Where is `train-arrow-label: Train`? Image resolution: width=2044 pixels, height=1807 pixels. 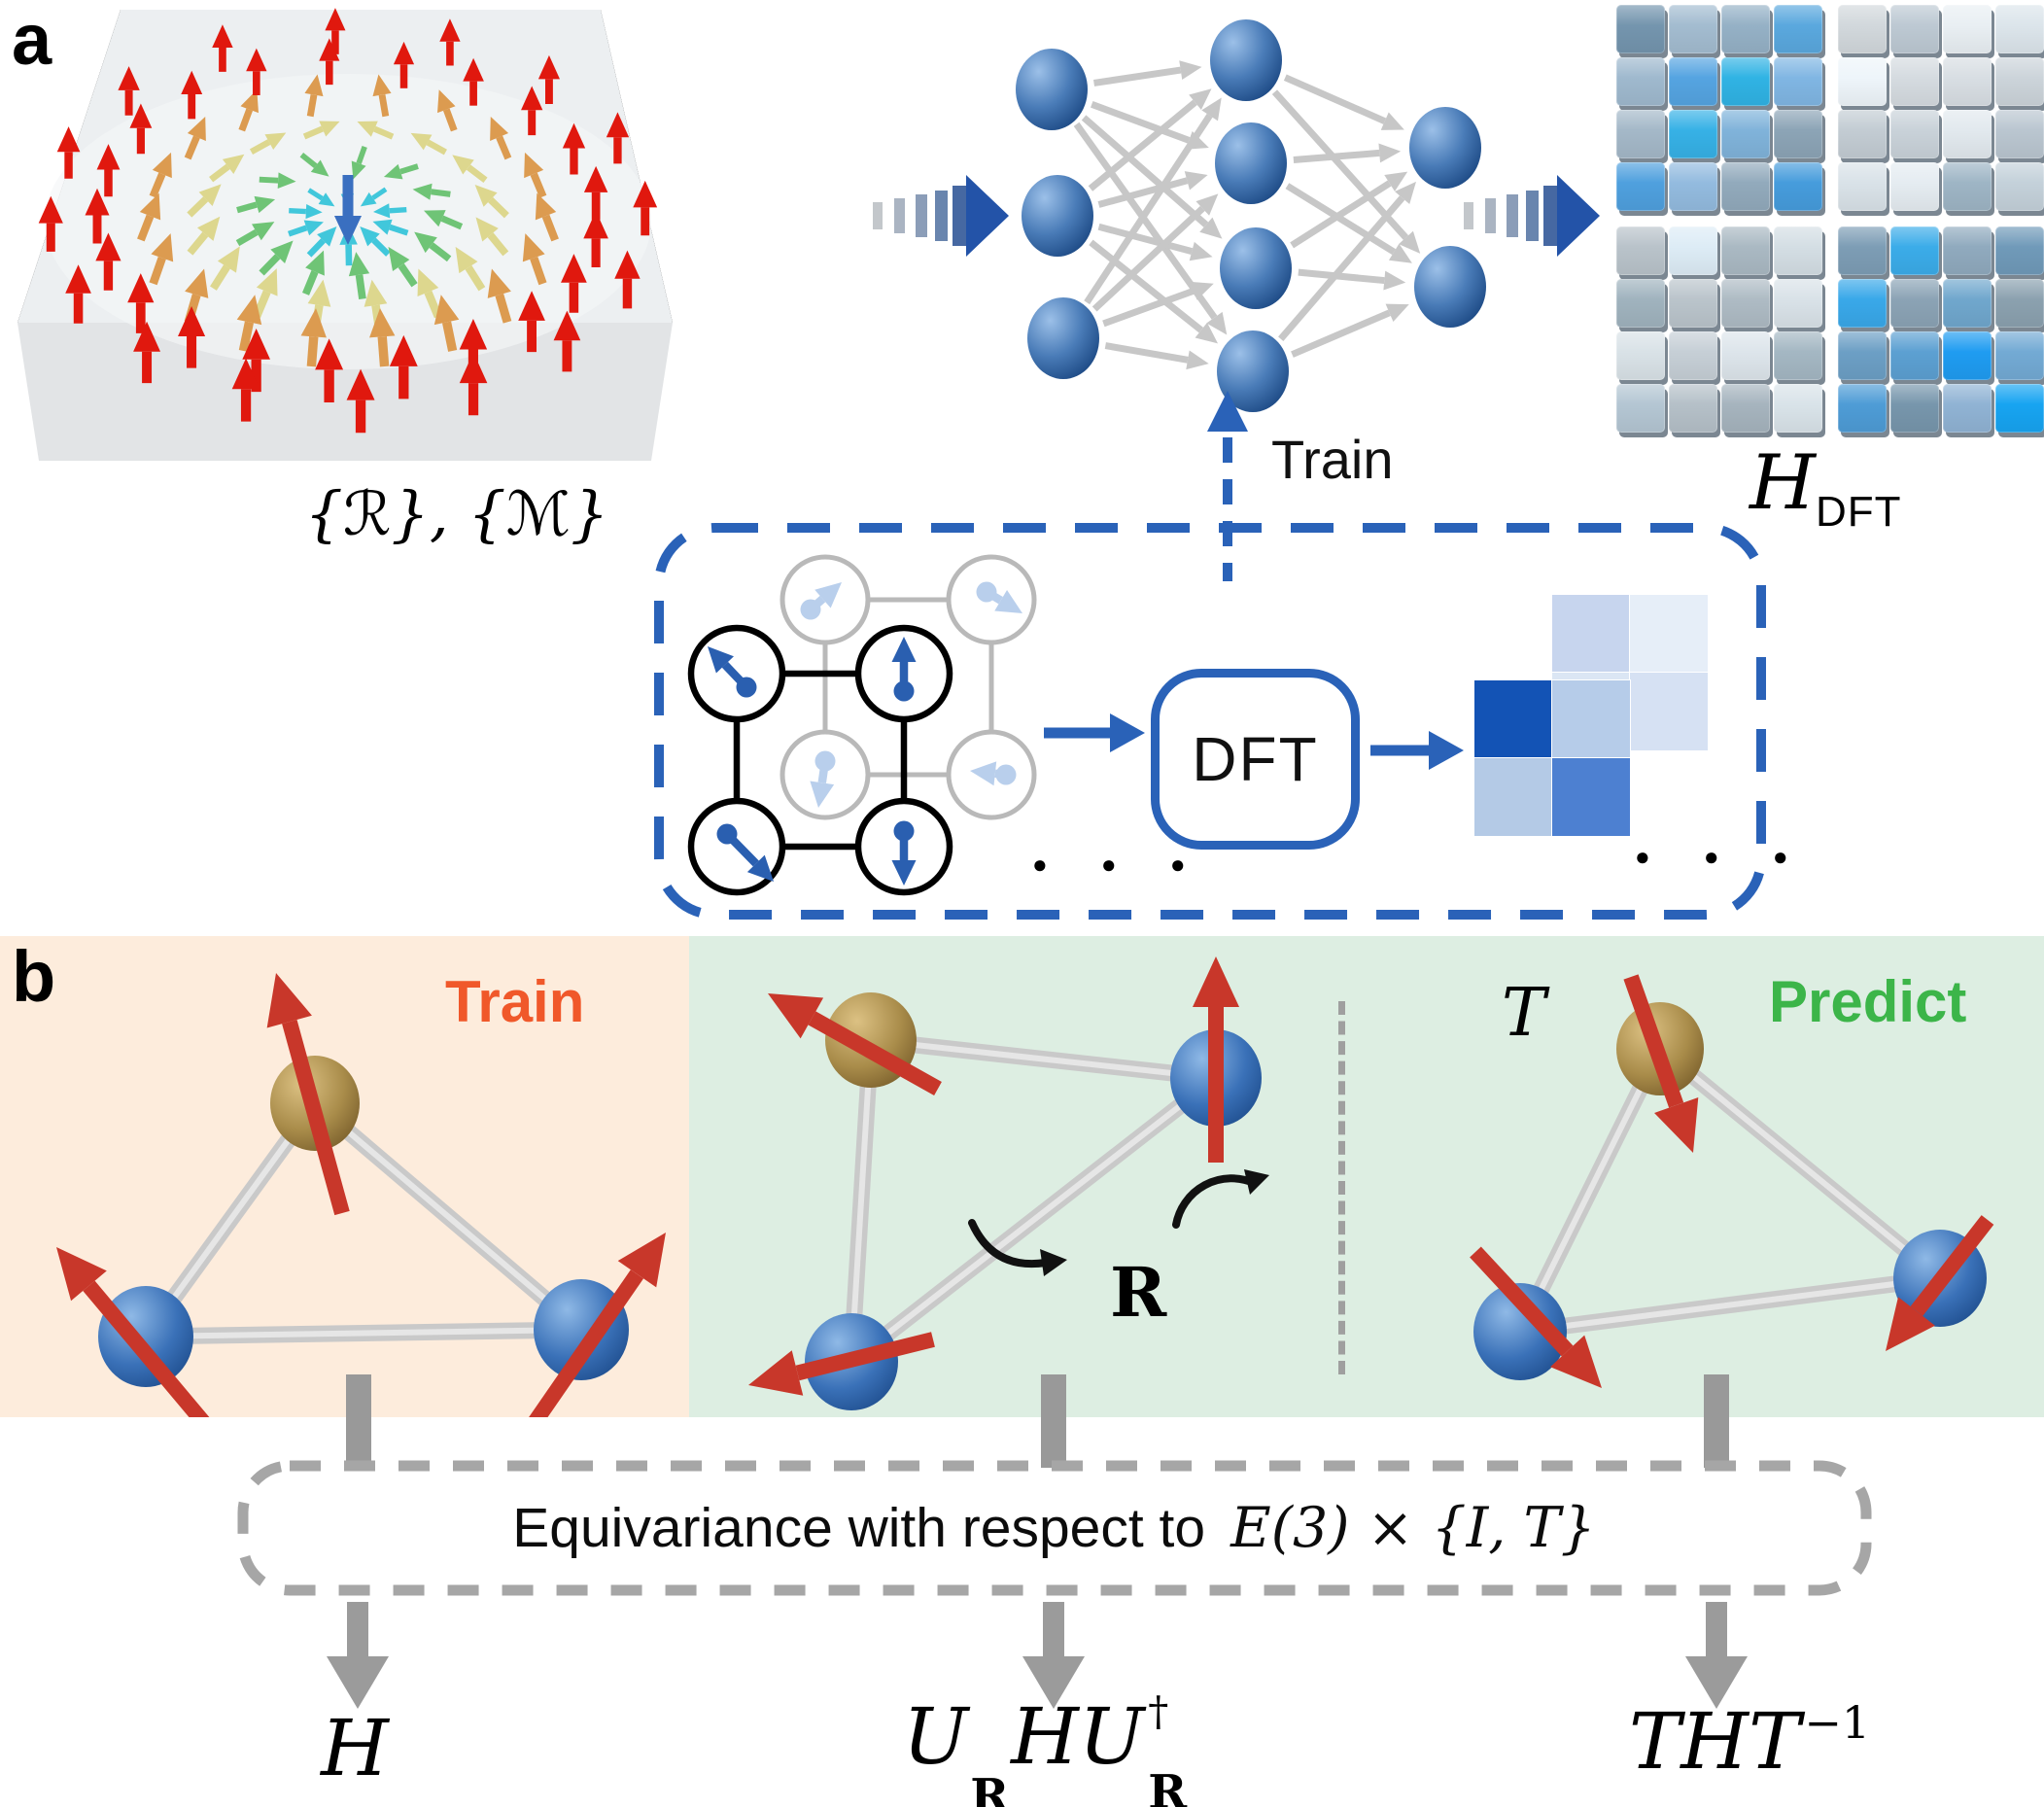 train-arrow-label: Train is located at coordinates (1332, 459).